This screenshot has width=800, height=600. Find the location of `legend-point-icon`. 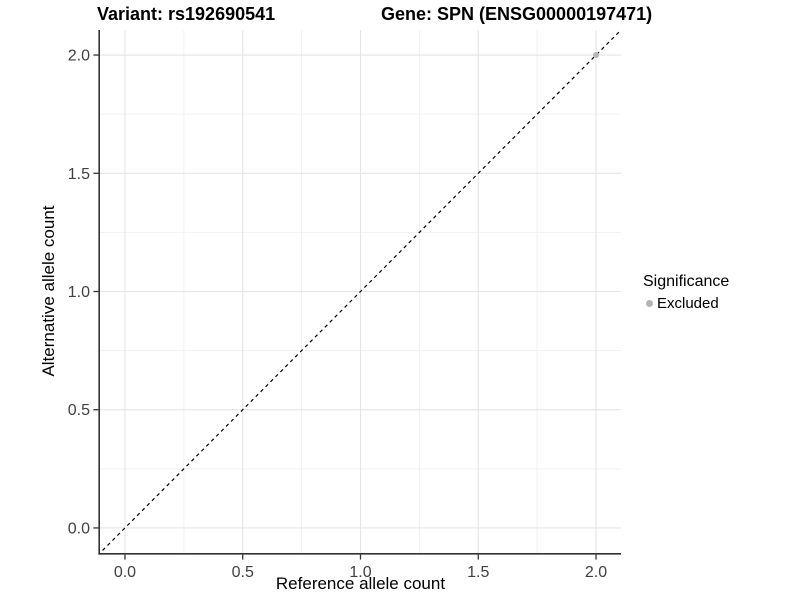

legend-point-icon is located at coordinates (649, 303).